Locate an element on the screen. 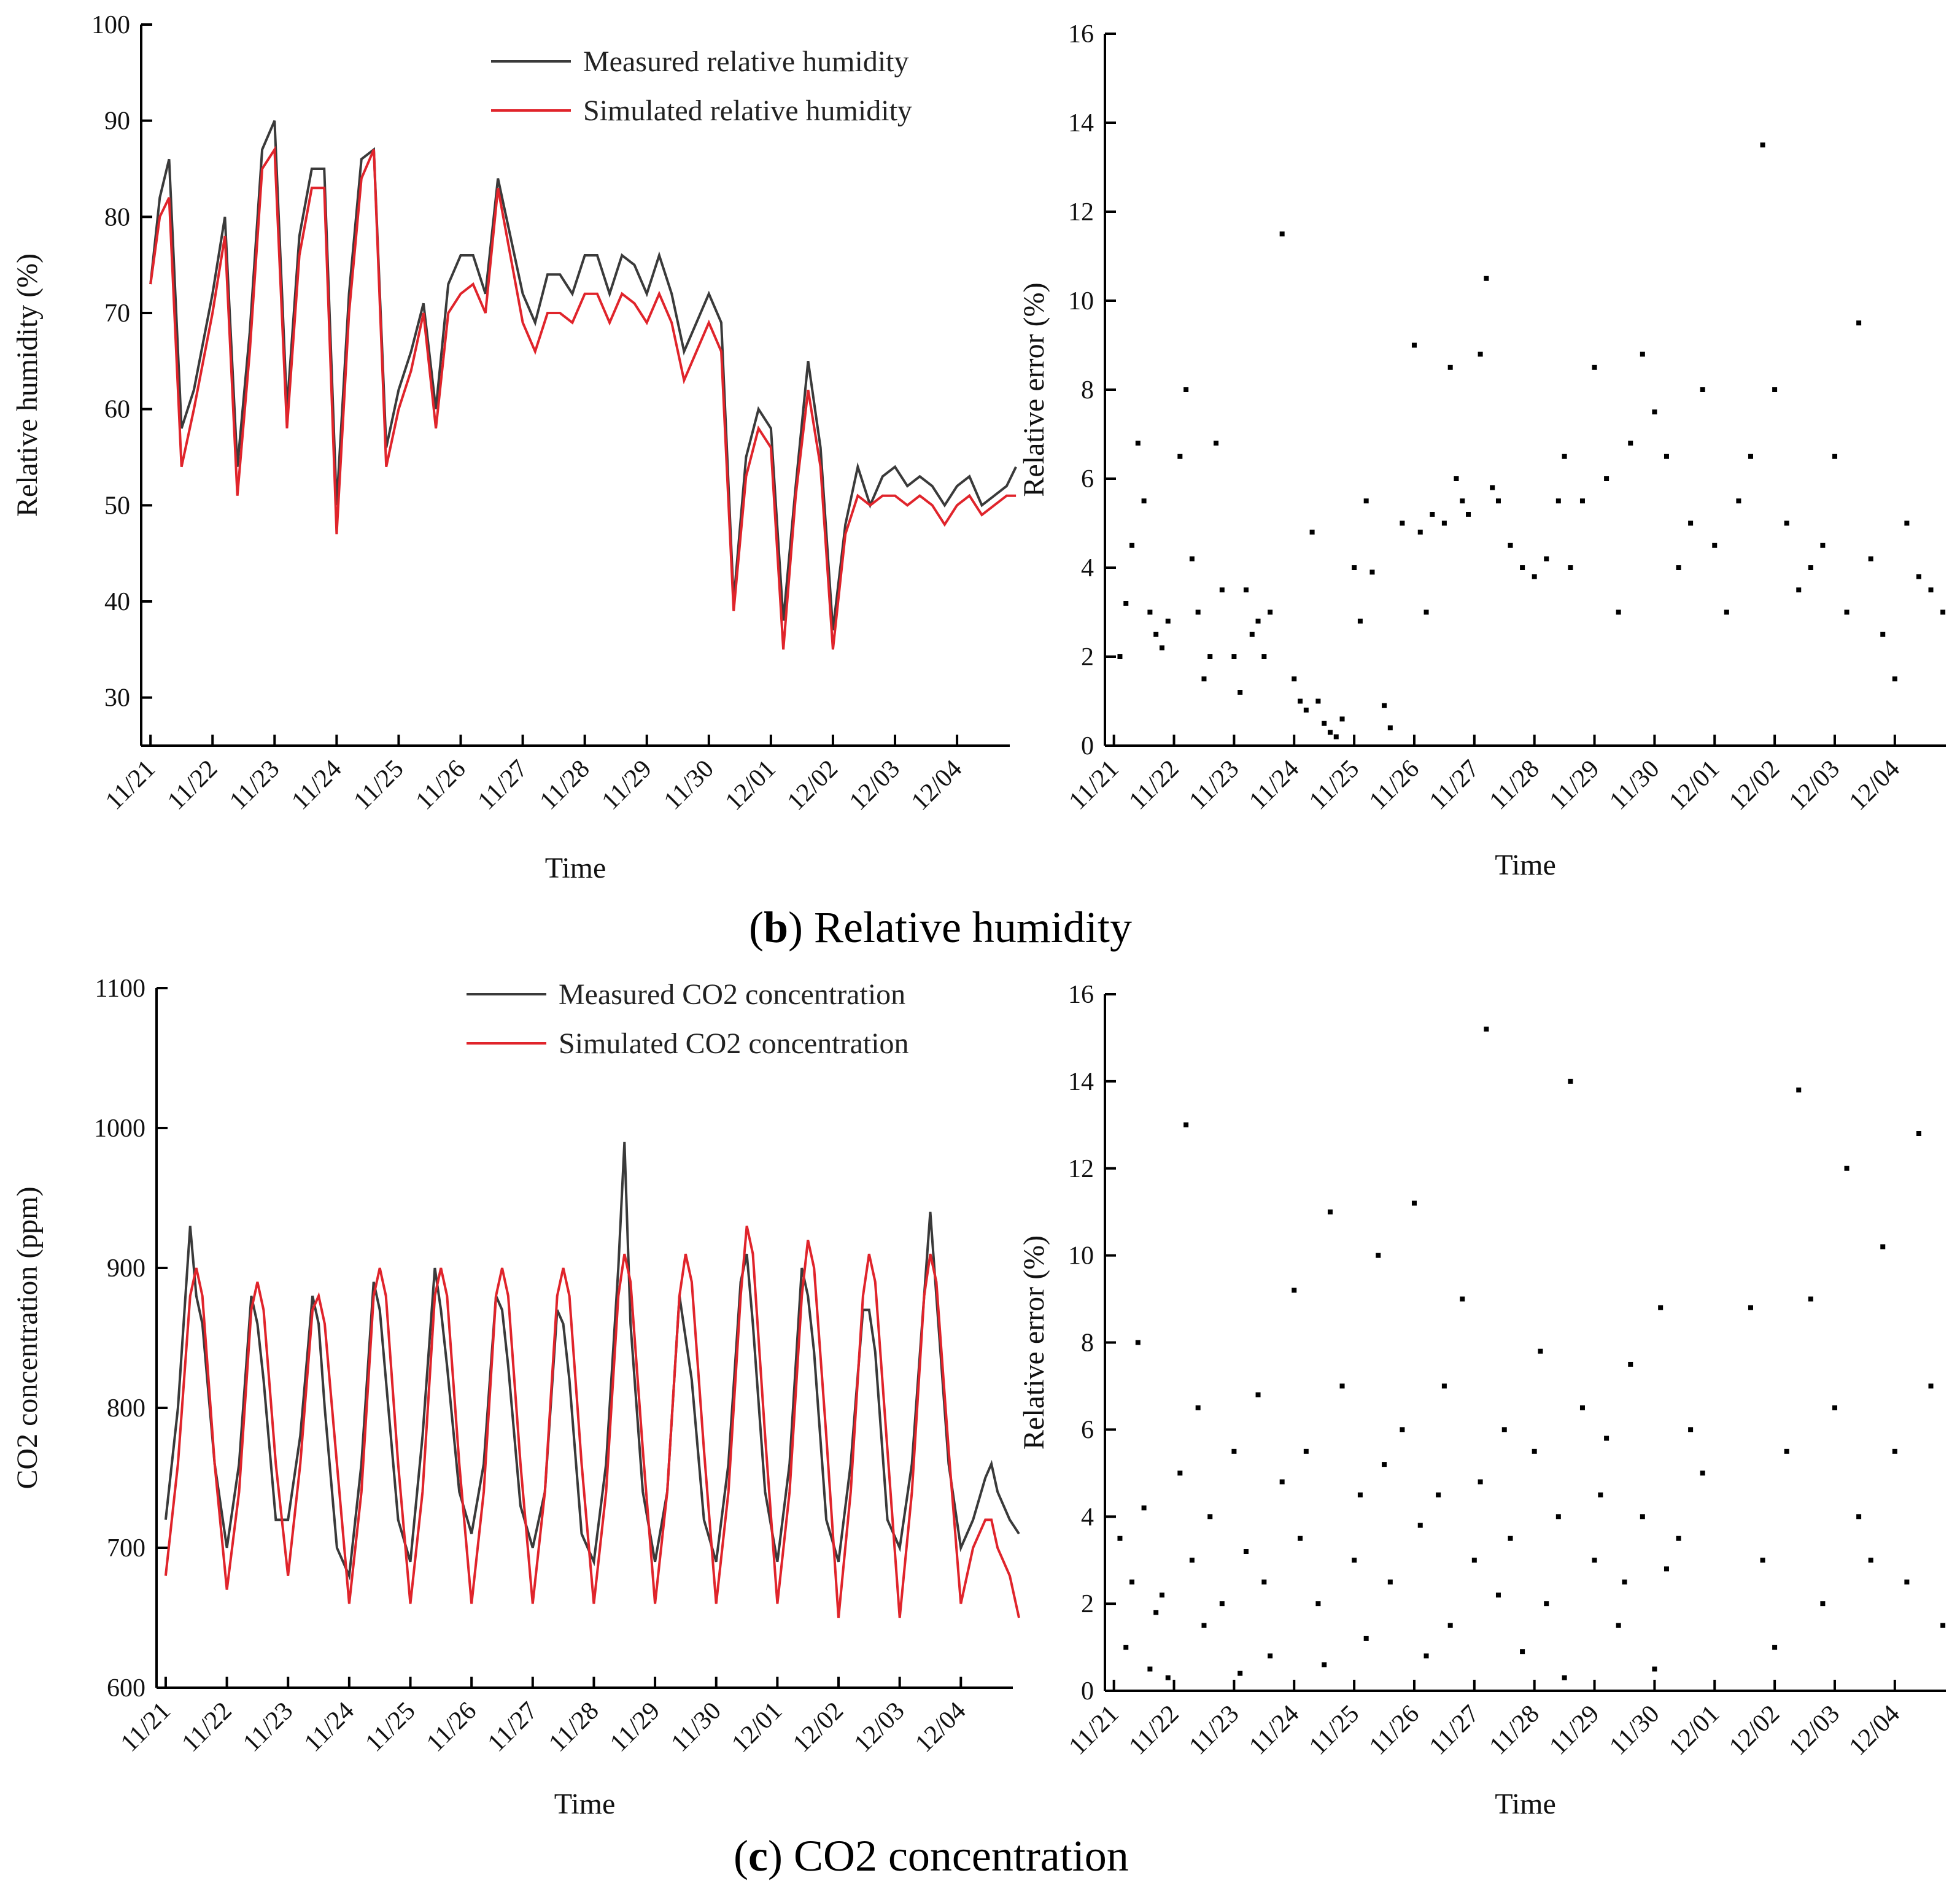 The image size is (1960, 1897). x-tick-label: 11/27 is located at coordinates (512, 1727).